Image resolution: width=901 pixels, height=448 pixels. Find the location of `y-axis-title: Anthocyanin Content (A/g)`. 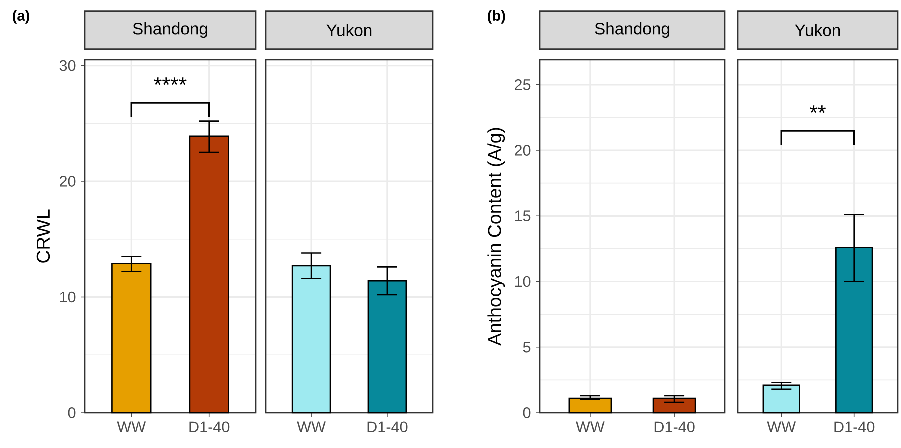

y-axis-title: Anthocyanin Content (A/g) is located at coordinates (497, 237).